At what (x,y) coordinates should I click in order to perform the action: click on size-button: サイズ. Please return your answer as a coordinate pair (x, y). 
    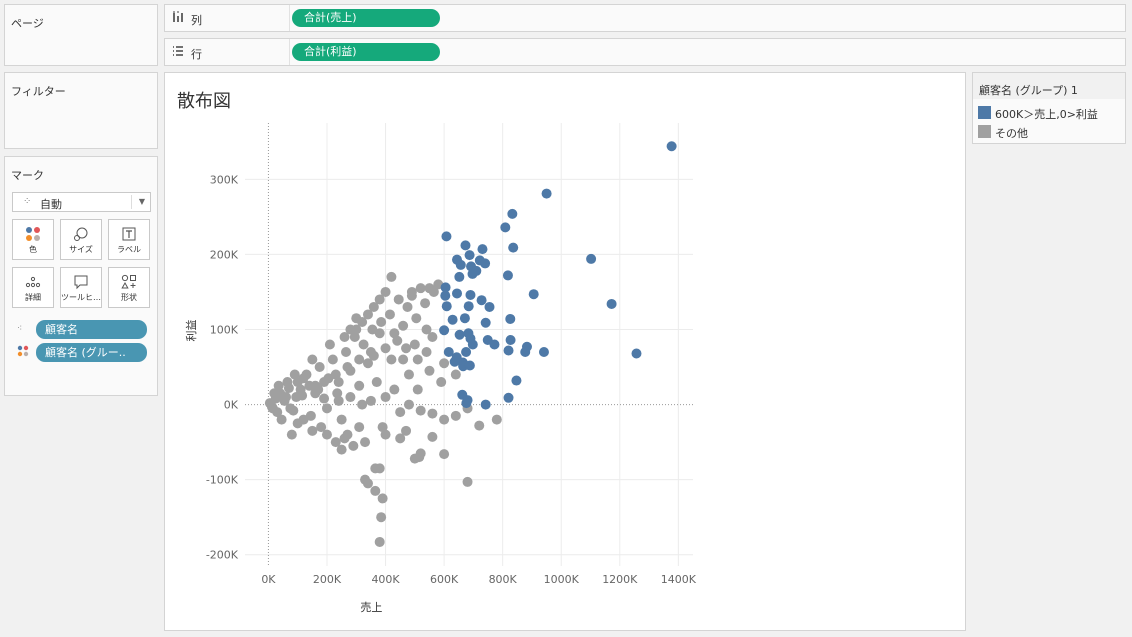
    Looking at the image, I should click on (81, 239).